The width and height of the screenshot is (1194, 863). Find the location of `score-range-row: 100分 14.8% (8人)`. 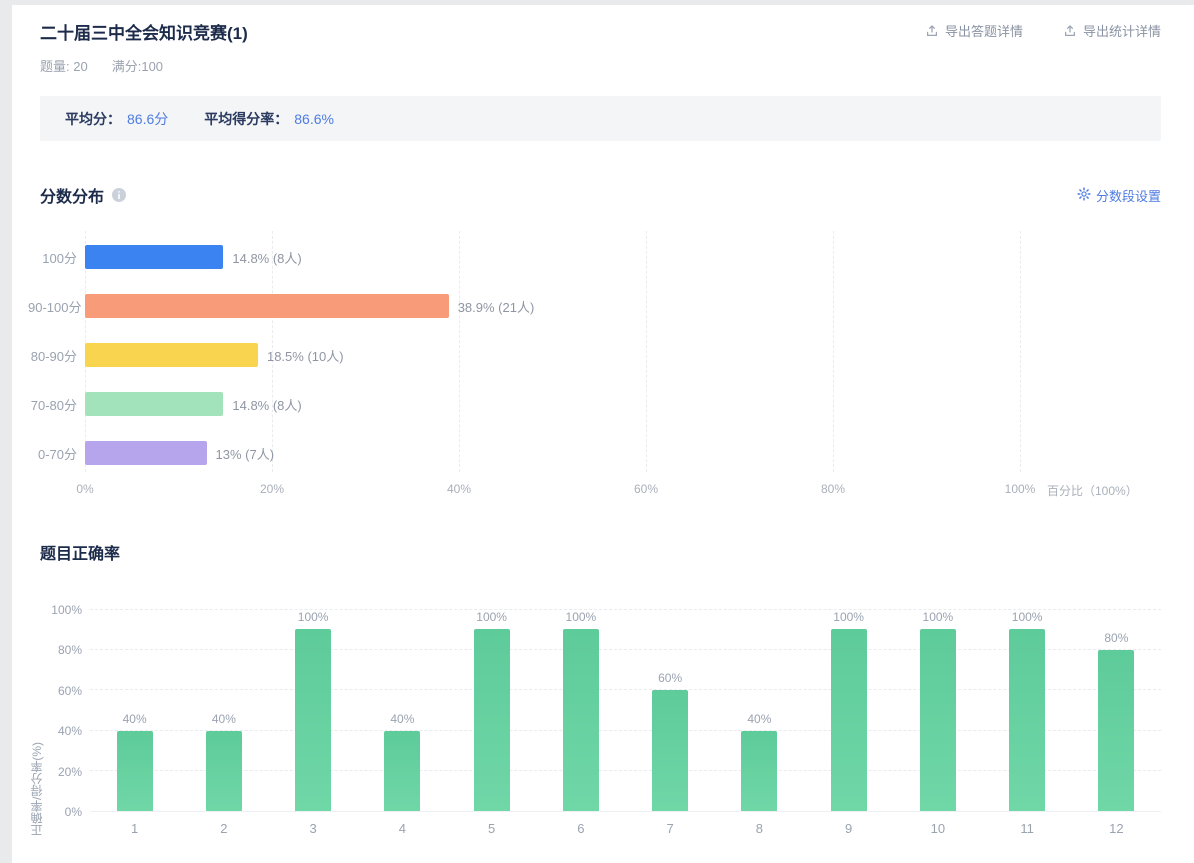

score-range-row: 100分 14.8% (8人) is located at coordinates (594, 257).